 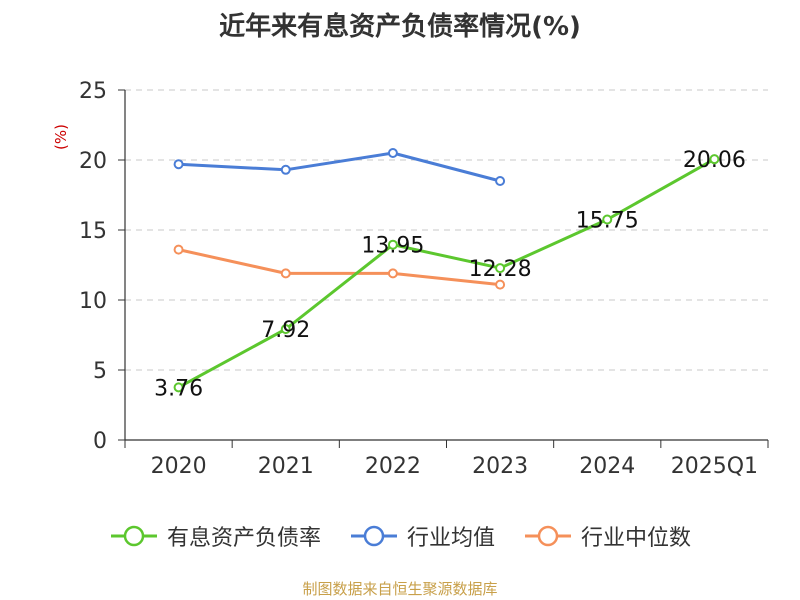 I want to click on y-tick-label: 5, so click(x=100, y=371).